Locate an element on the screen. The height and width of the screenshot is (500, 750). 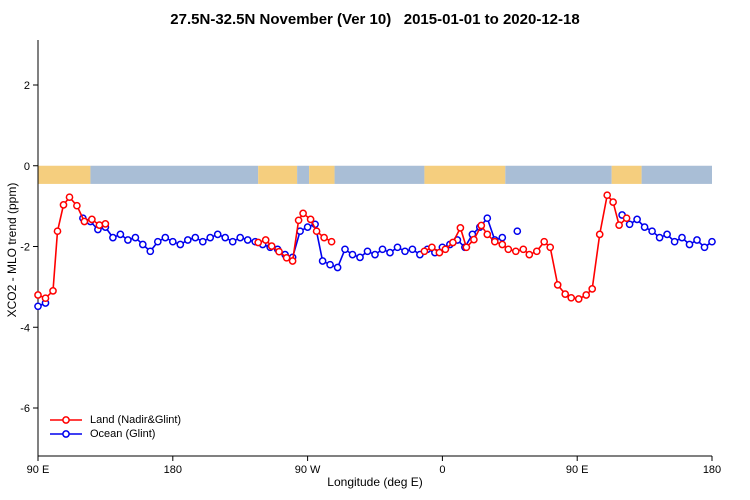
x-axis-label: Longitude (deg E) is located at coordinates (375, 482).